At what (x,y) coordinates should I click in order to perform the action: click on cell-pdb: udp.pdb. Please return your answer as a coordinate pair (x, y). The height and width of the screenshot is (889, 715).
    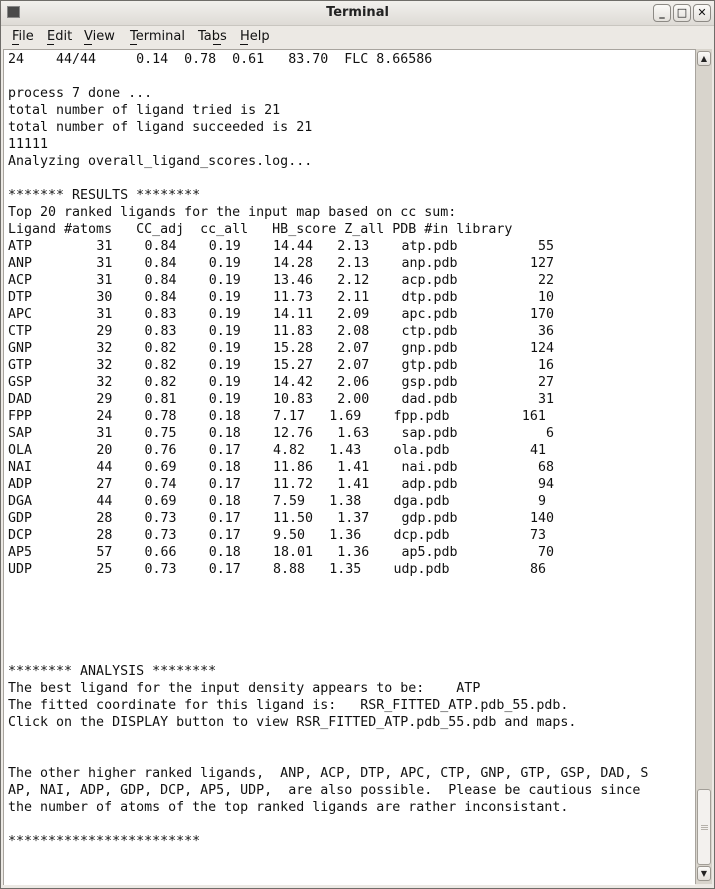
    Looking at the image, I should click on (421, 569).